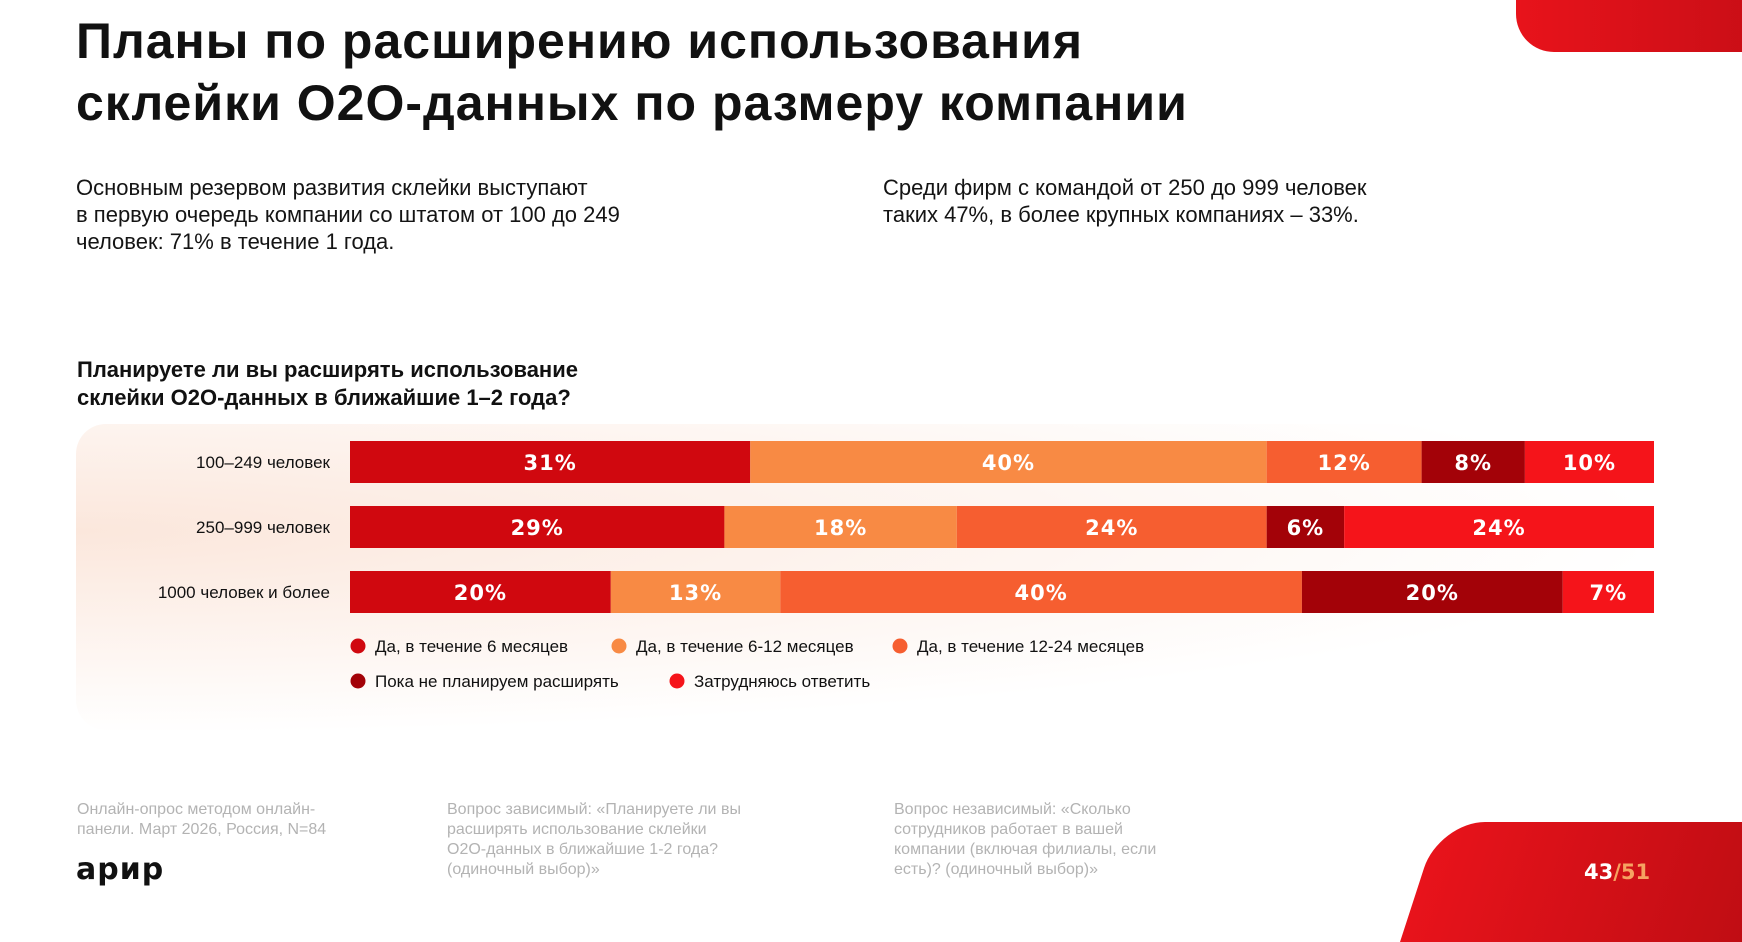  Describe the element at coordinates (1008, 829) in the screenshot. I see `footnote-independent-line-2: сотрудников работает в вашей` at that location.